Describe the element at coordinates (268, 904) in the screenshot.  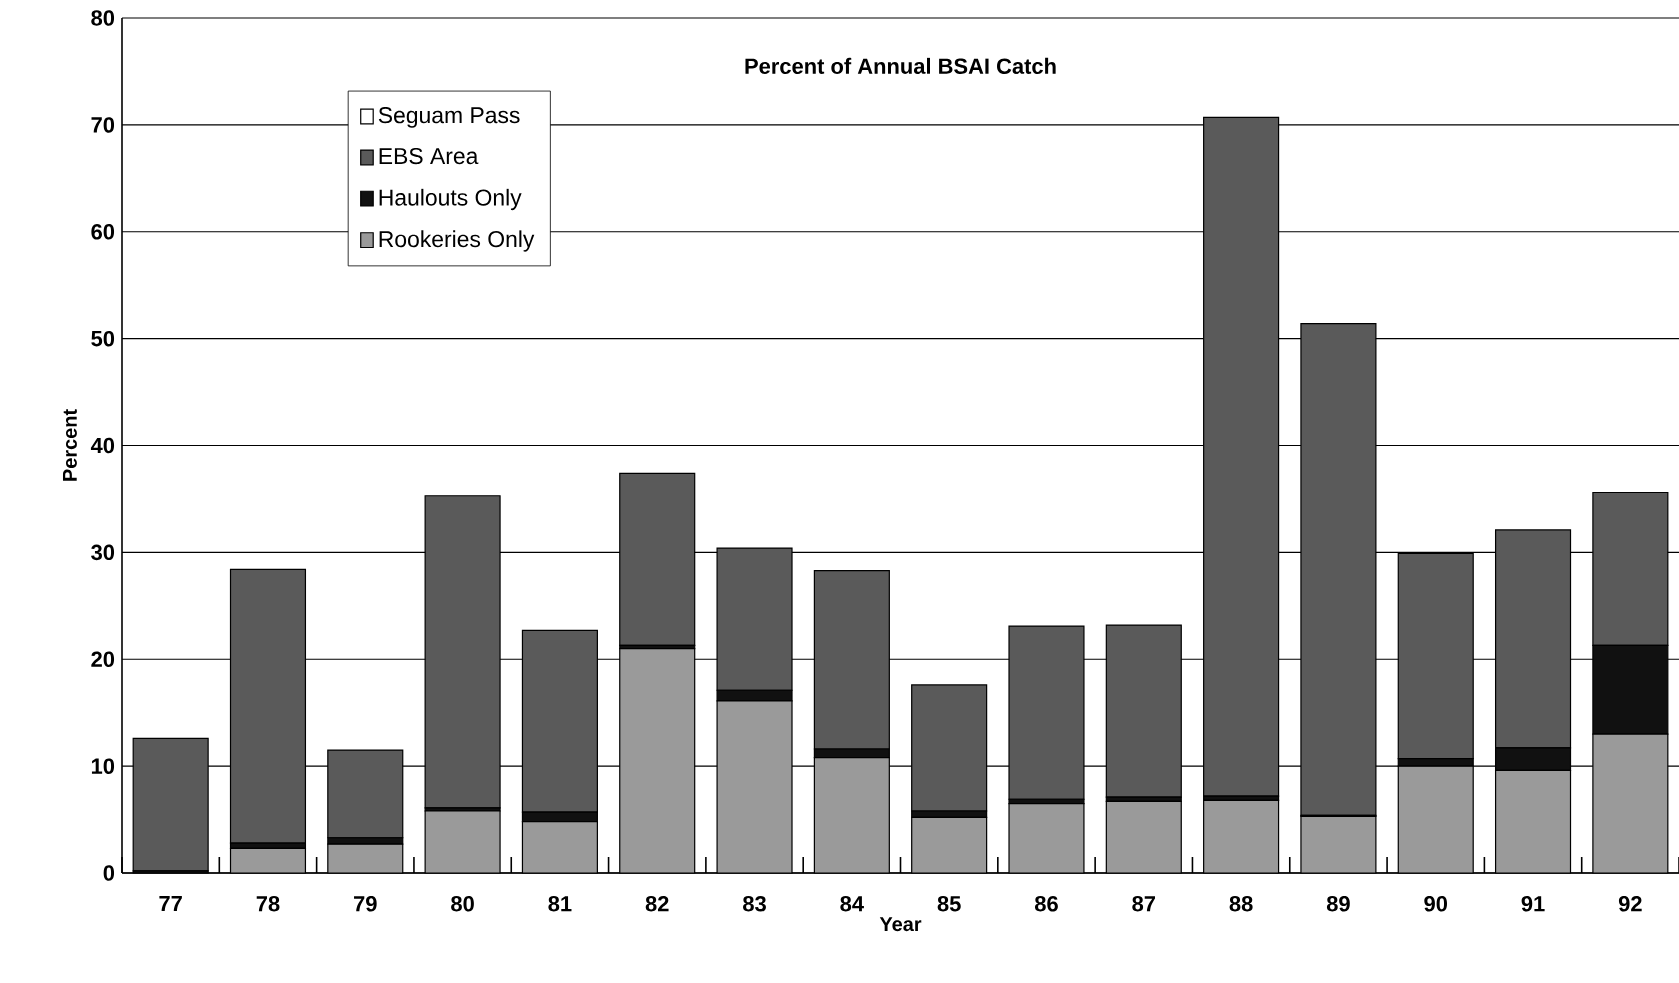
I see `x-tick-label: 78` at that location.